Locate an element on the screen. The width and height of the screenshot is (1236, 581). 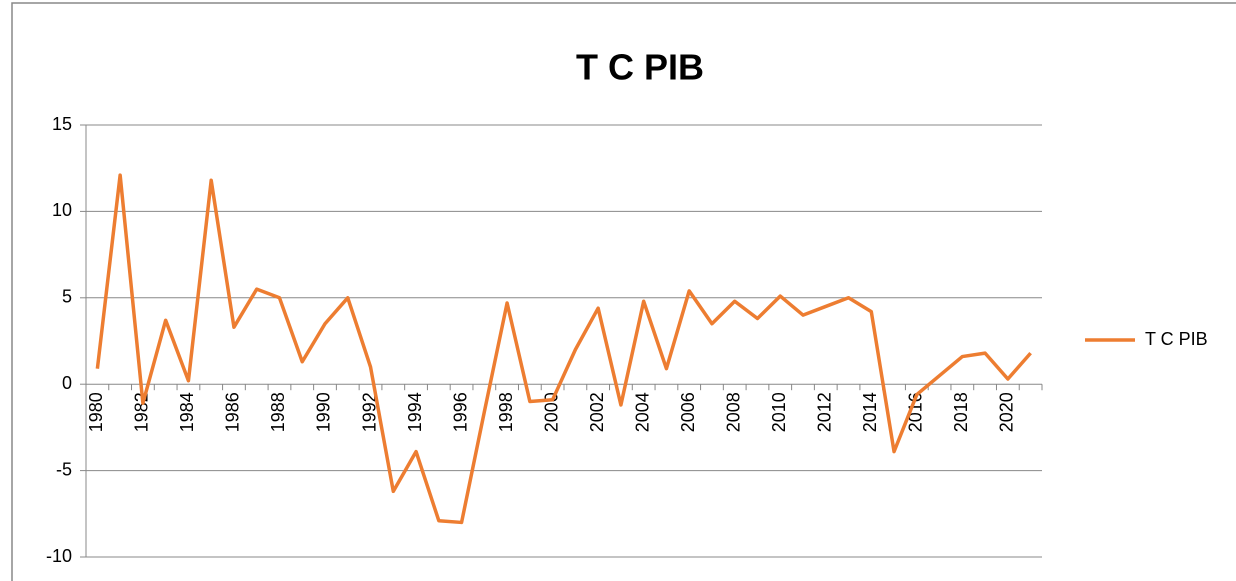
x-tick-label: 1992 is located at coordinates (369, 412).